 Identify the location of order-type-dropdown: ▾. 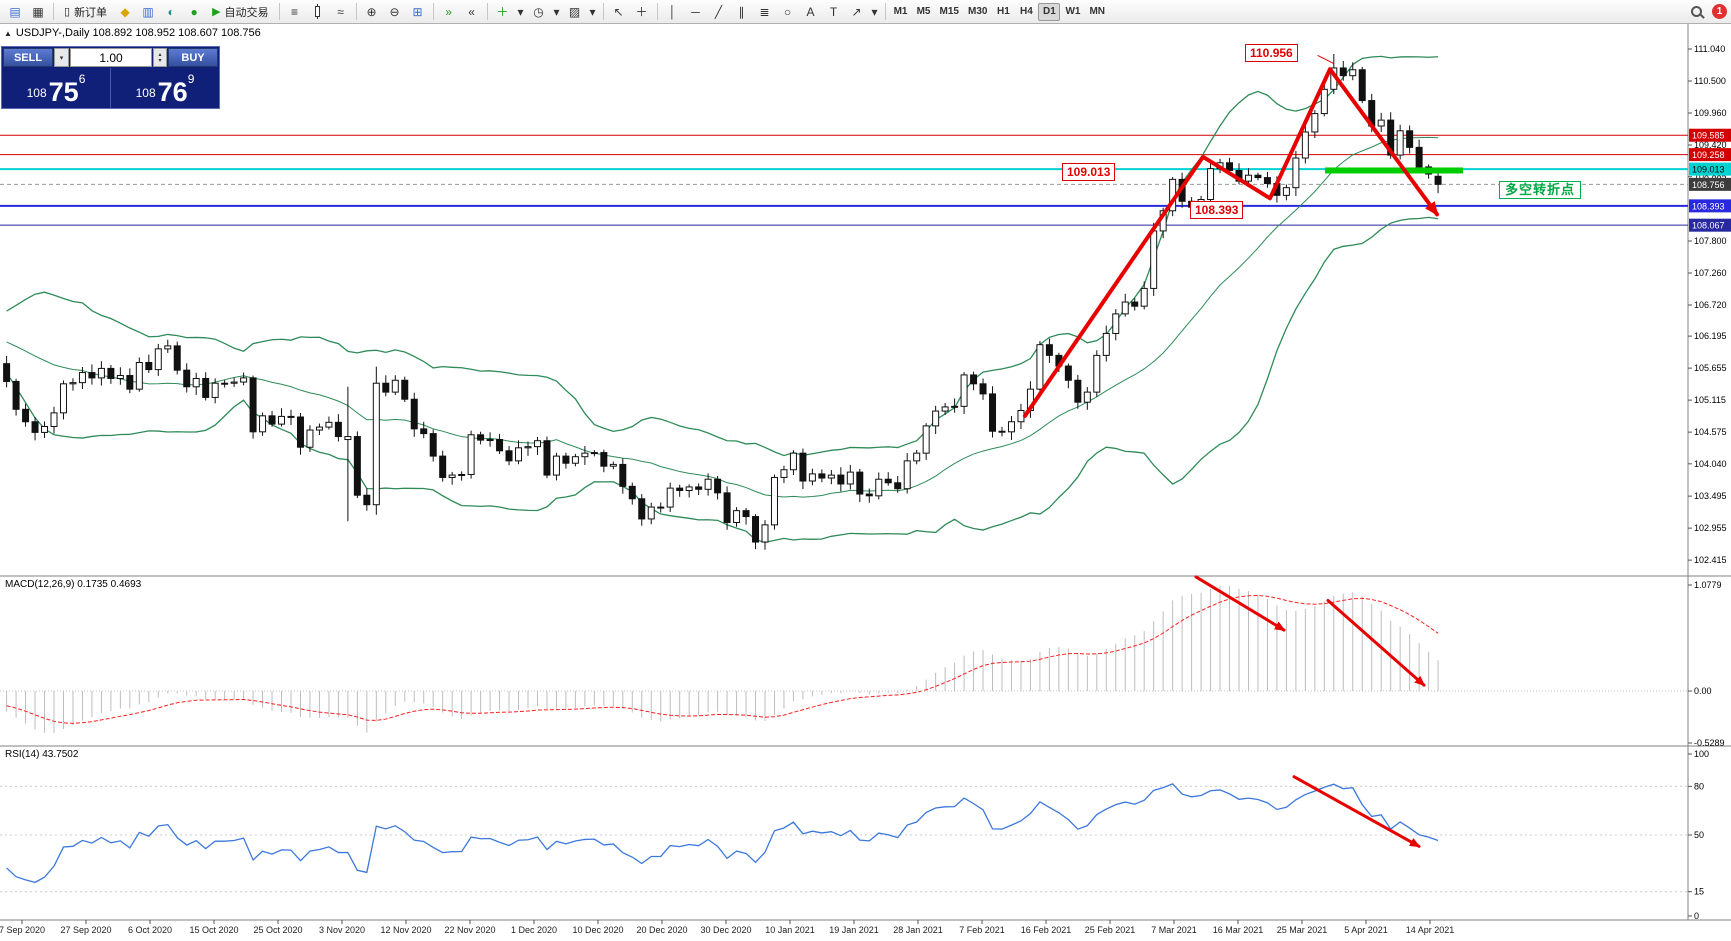
(61, 57).